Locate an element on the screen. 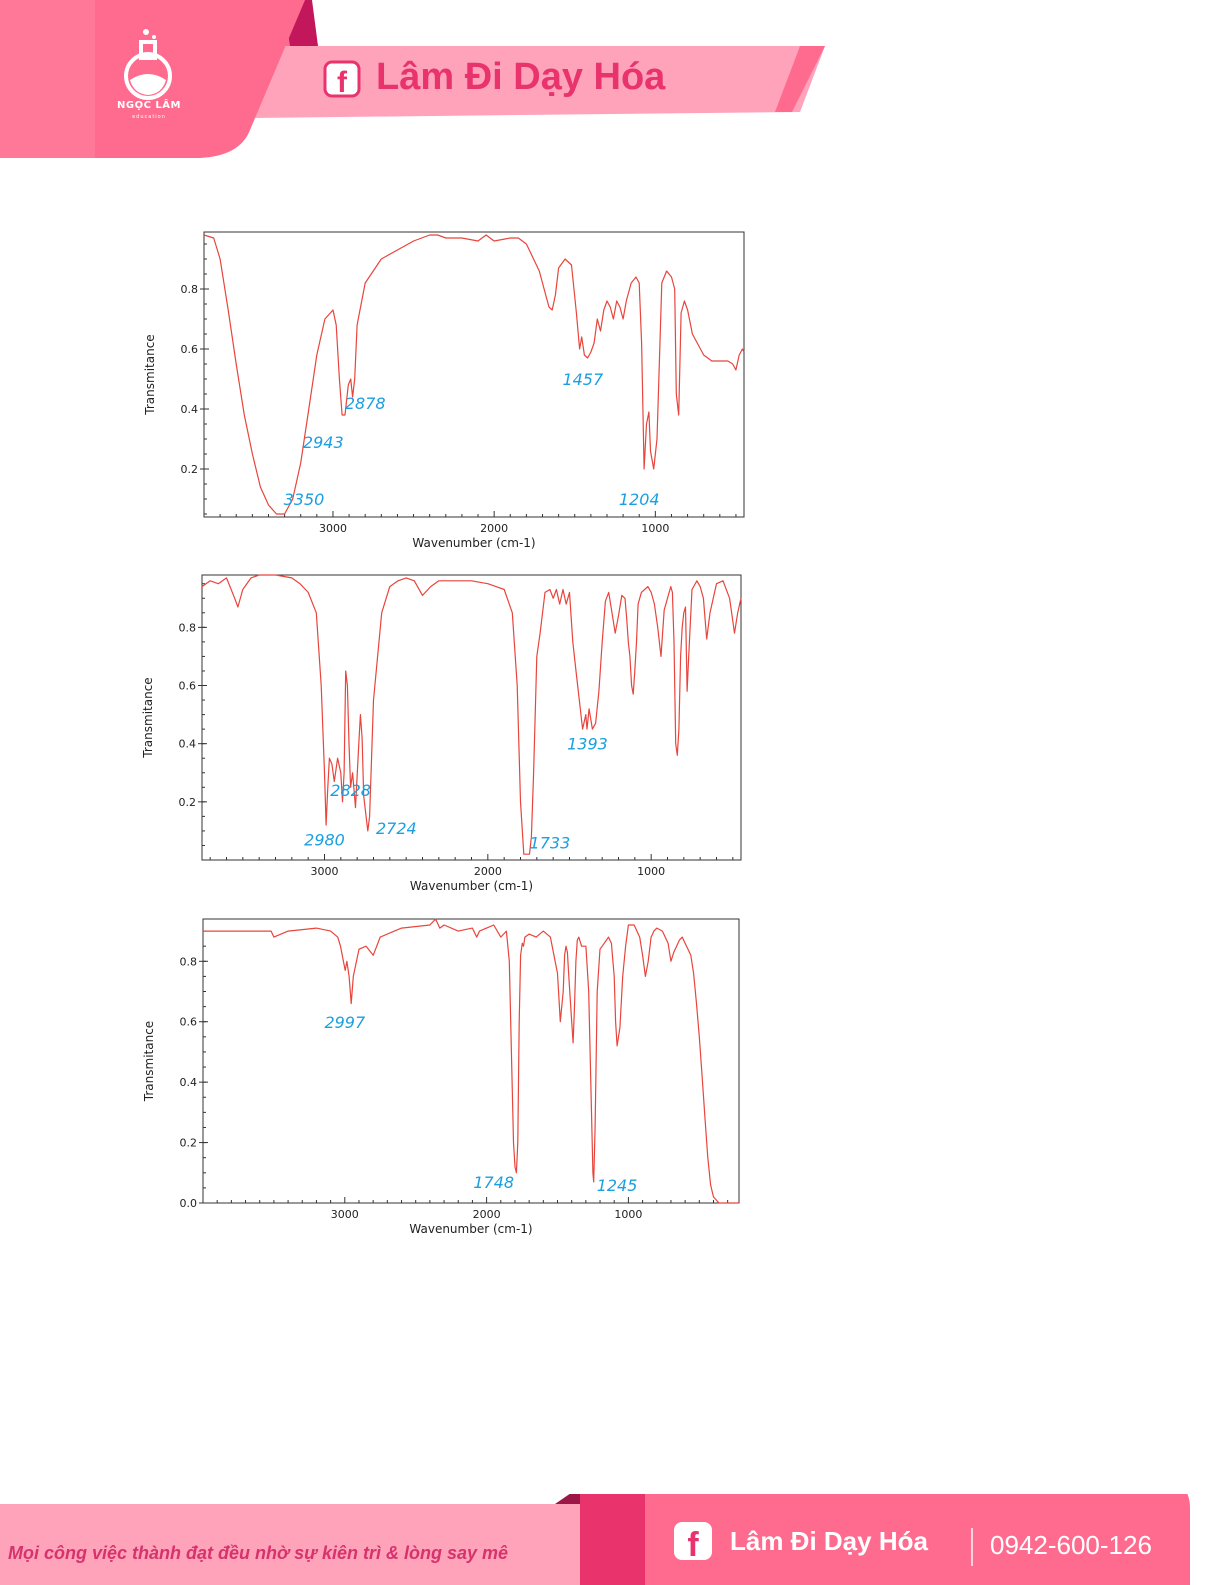  logo-text: NGỌC LÂM is located at coordinates (149, 105).